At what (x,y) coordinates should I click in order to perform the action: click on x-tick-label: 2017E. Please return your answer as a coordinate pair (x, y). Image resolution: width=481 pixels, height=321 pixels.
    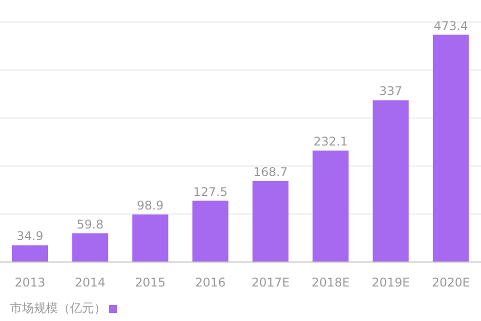
    Looking at the image, I should click on (271, 283).